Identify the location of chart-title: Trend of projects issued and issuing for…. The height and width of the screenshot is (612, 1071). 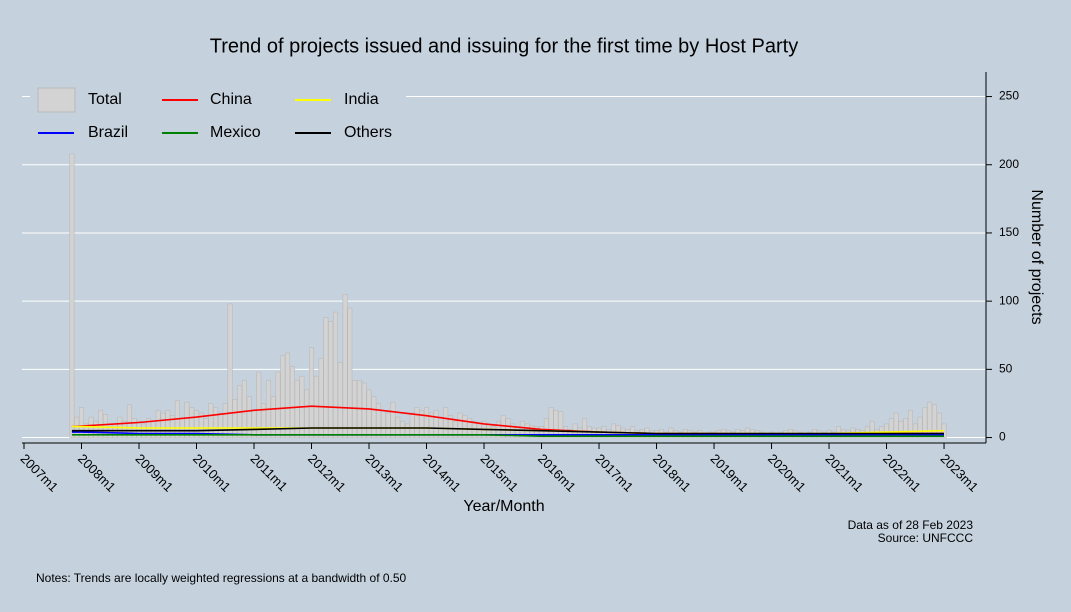
(504, 46).